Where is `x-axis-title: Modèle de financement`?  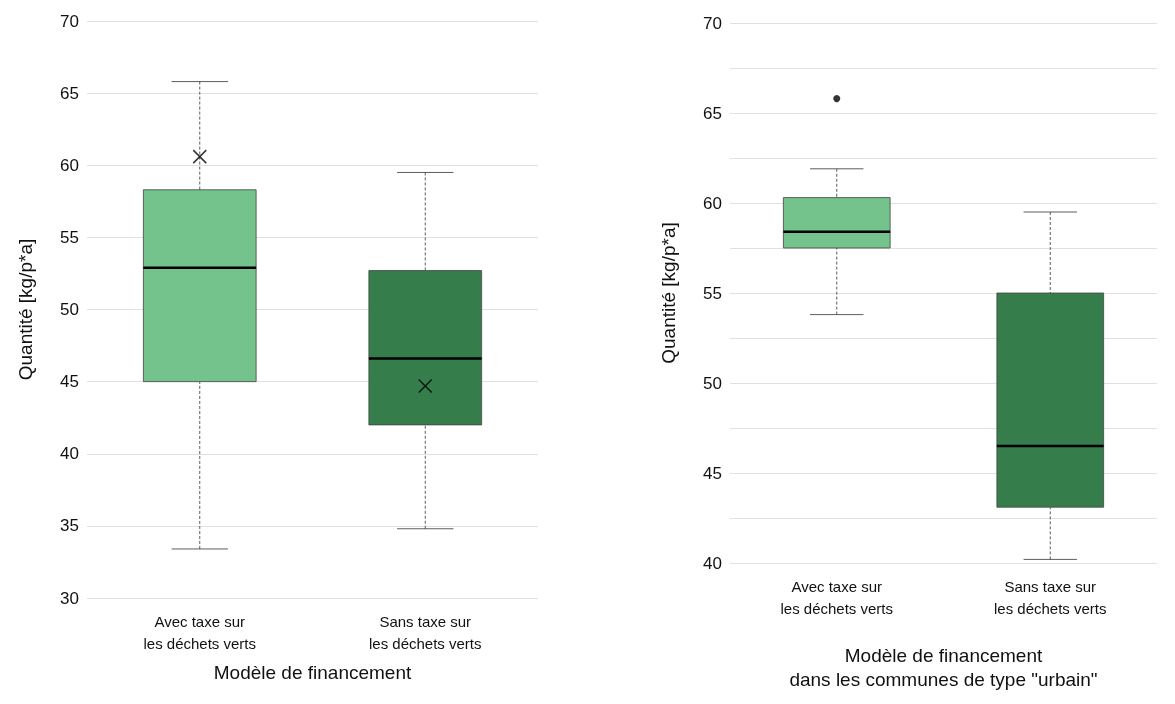 x-axis-title: Modèle de financement is located at coordinates (312, 672).